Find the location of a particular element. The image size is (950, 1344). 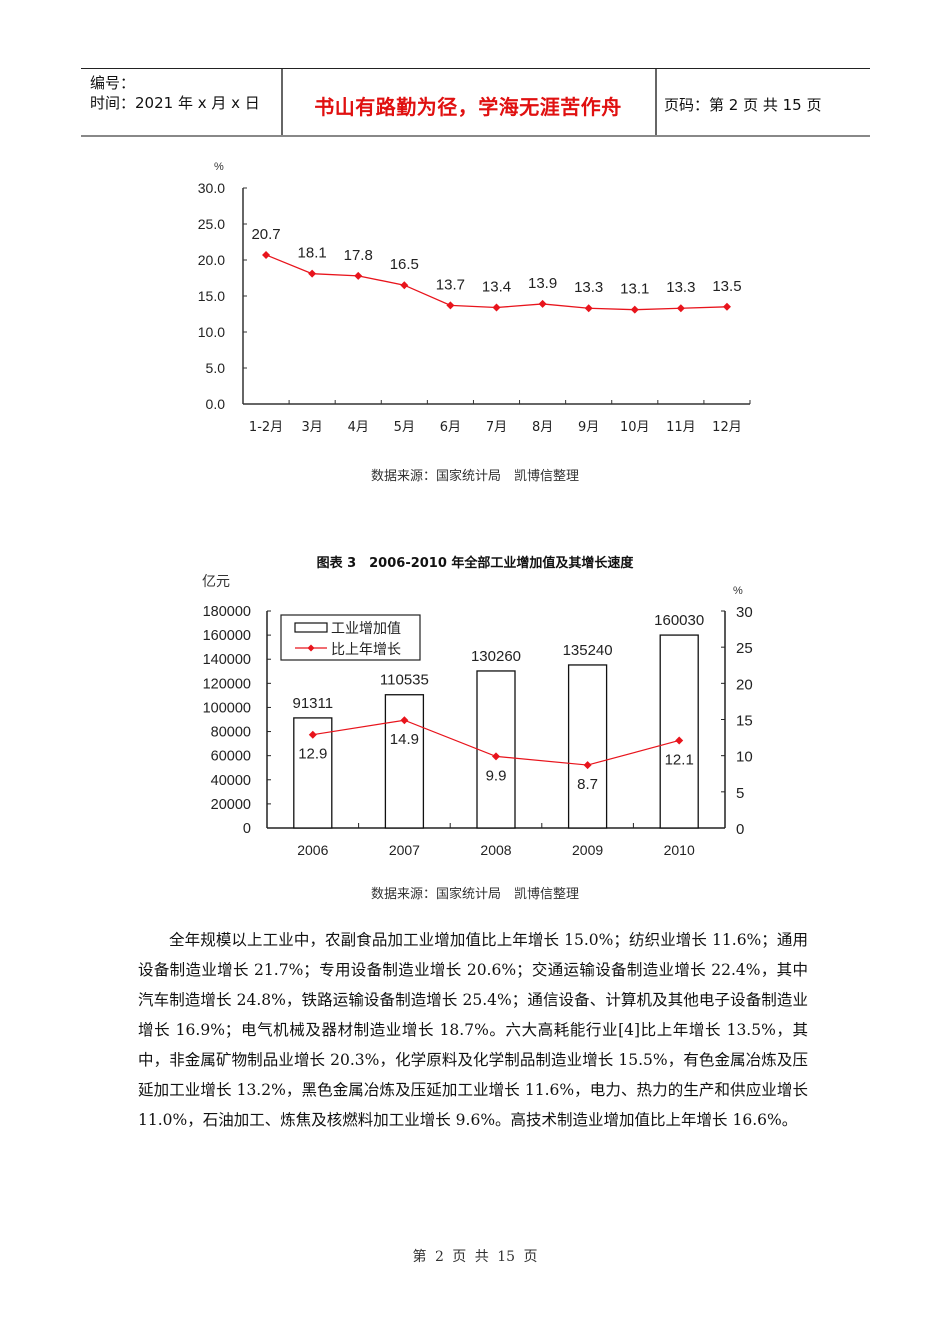

x-tick-label: 3月 is located at coordinates (311, 427).